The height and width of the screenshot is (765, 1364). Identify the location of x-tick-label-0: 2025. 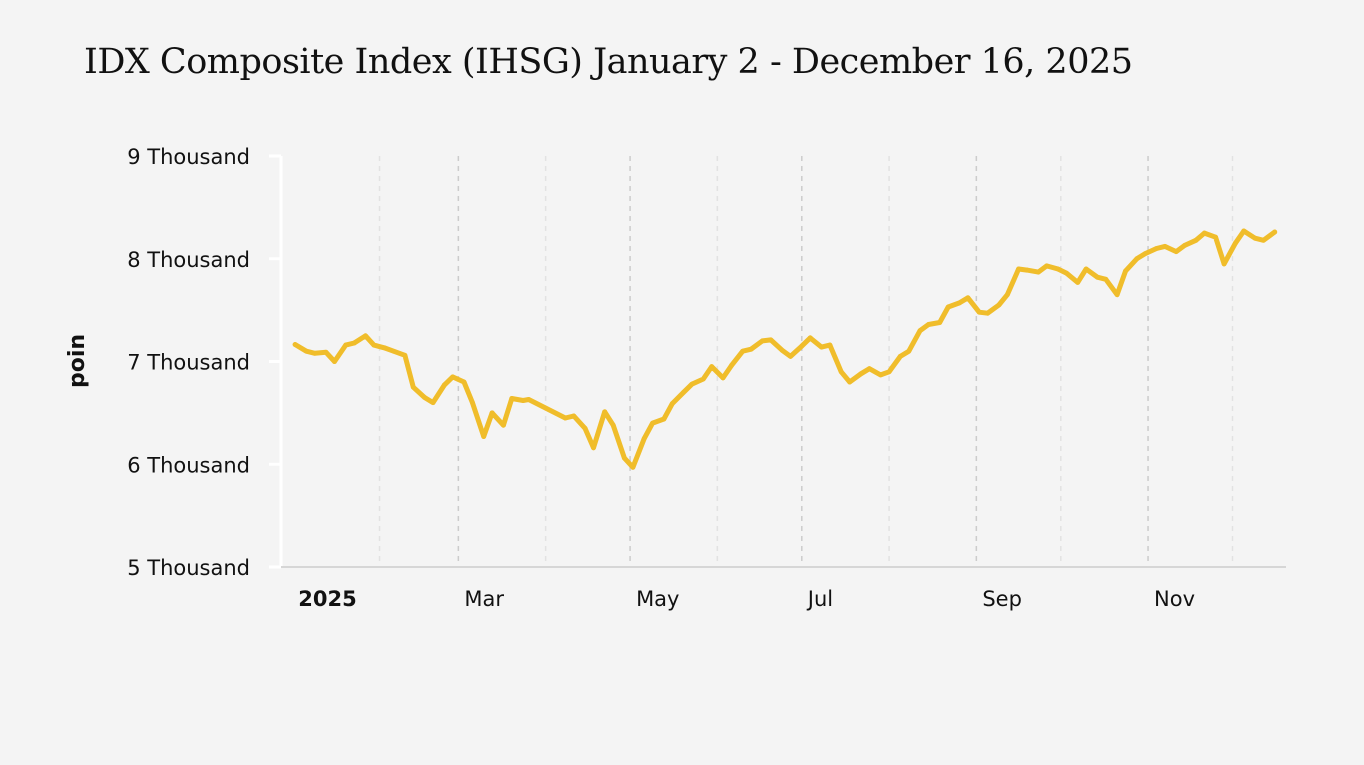
(327, 599).